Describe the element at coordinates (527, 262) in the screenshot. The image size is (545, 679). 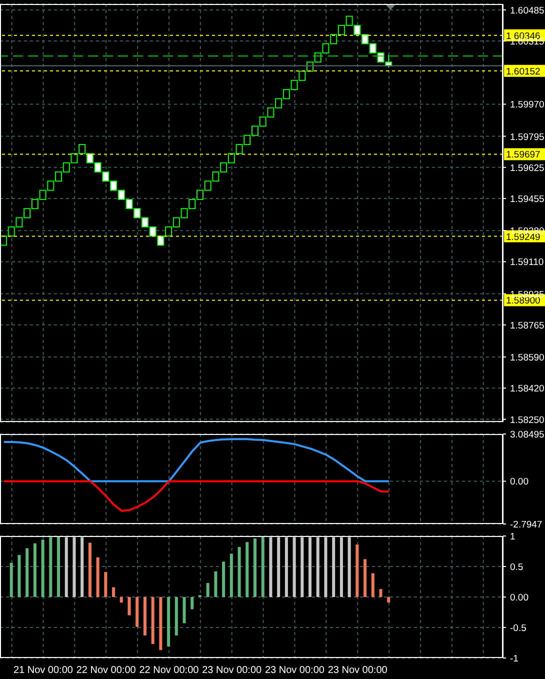
I see `y-tick-label: 1.59110` at that location.